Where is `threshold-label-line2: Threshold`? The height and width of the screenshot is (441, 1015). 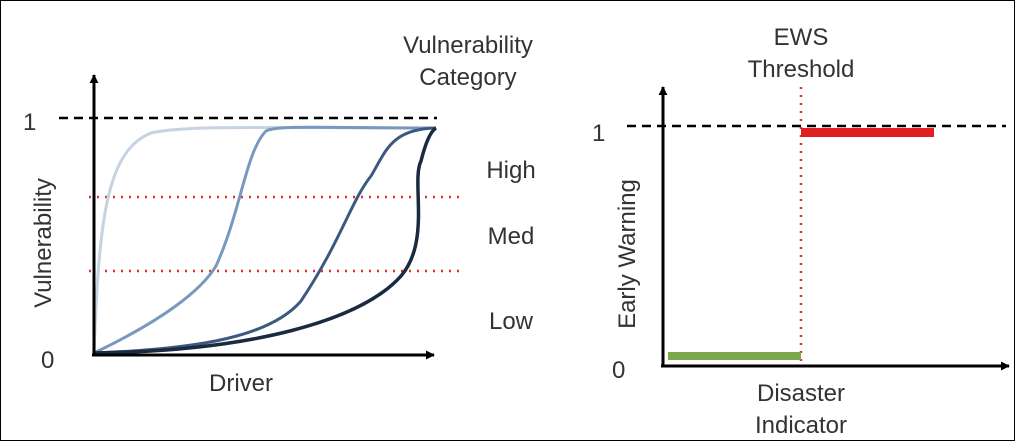 threshold-label-line2: Threshold is located at coordinates (801, 69).